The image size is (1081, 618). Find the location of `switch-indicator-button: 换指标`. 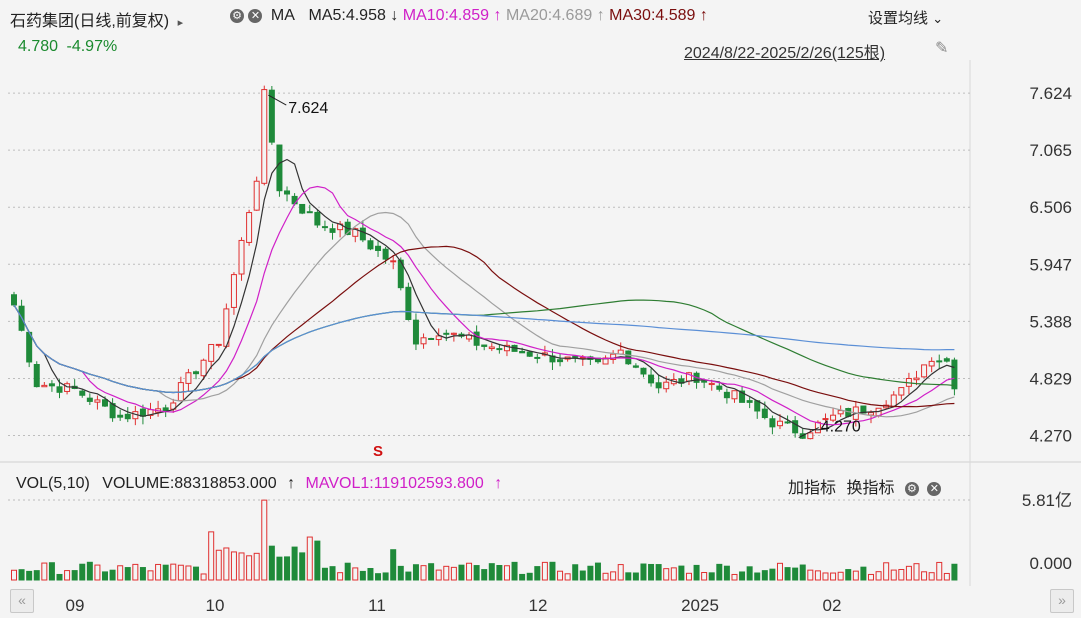

switch-indicator-button: 换指标 is located at coordinates (870, 488).